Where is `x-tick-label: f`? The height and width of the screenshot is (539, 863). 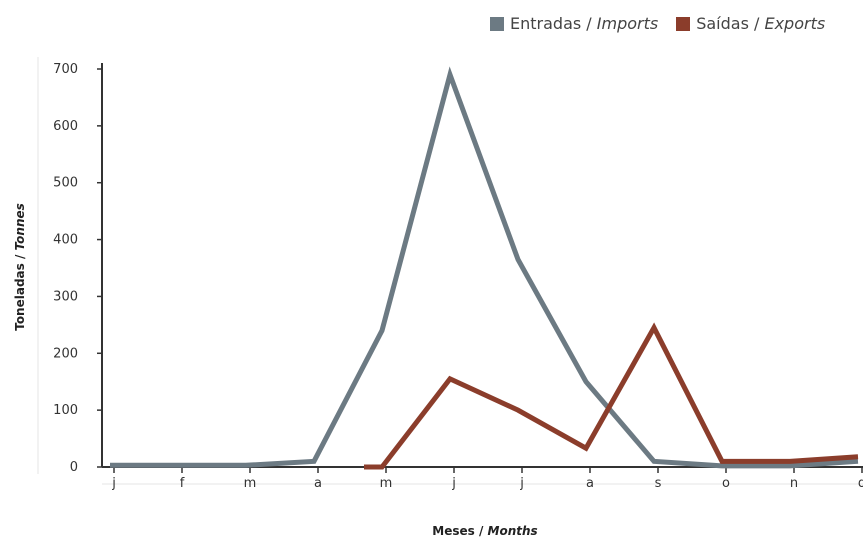 x-tick-label: f is located at coordinates (182, 483).